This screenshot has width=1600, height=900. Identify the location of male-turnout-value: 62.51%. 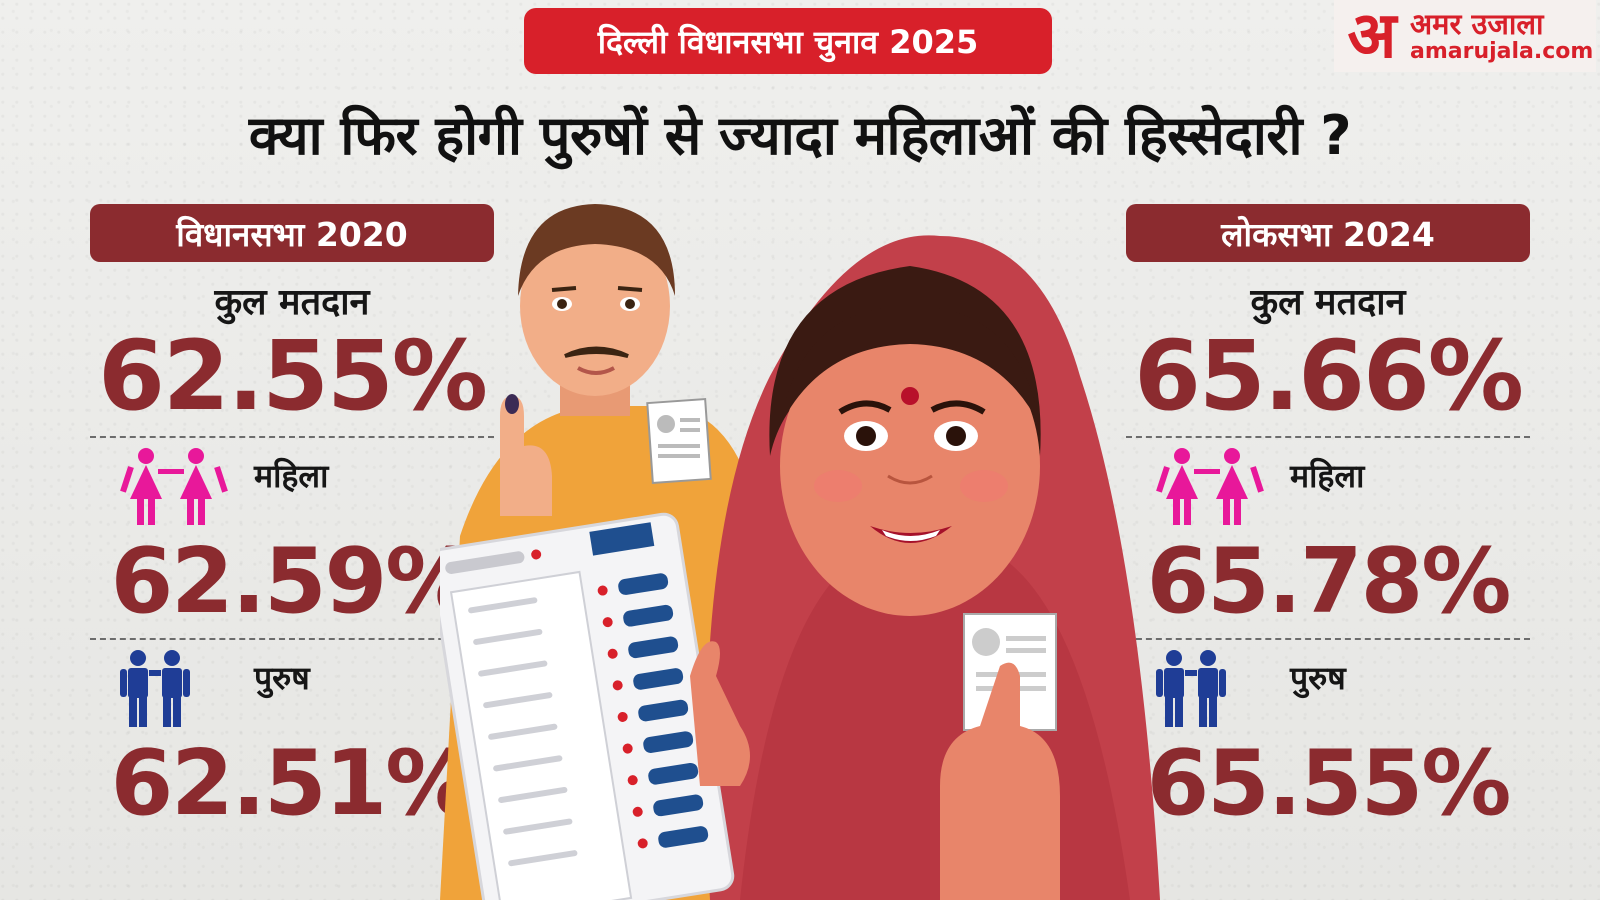
(293, 783).